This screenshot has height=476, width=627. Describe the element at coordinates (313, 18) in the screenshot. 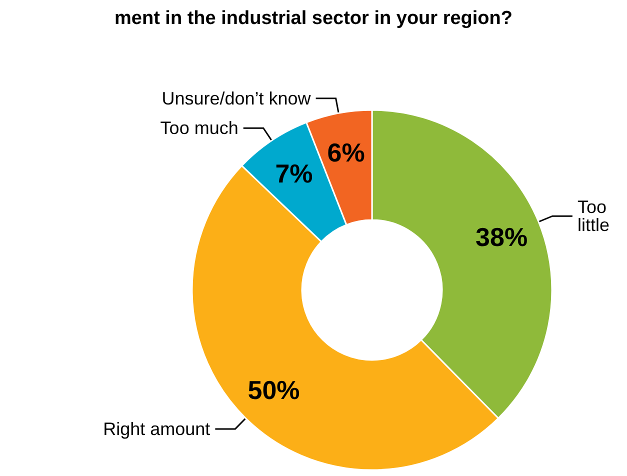

I see `chart-title: ment in the industrial sector in your region?` at that location.